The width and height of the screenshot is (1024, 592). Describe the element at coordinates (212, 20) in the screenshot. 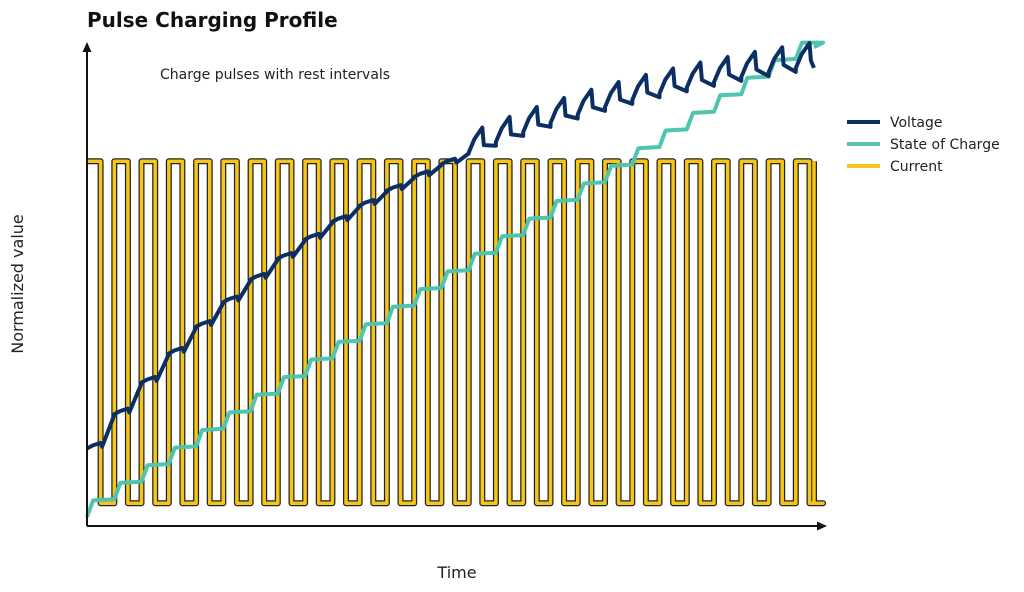

I see `chart-title: Pulse Charging Profile` at that location.